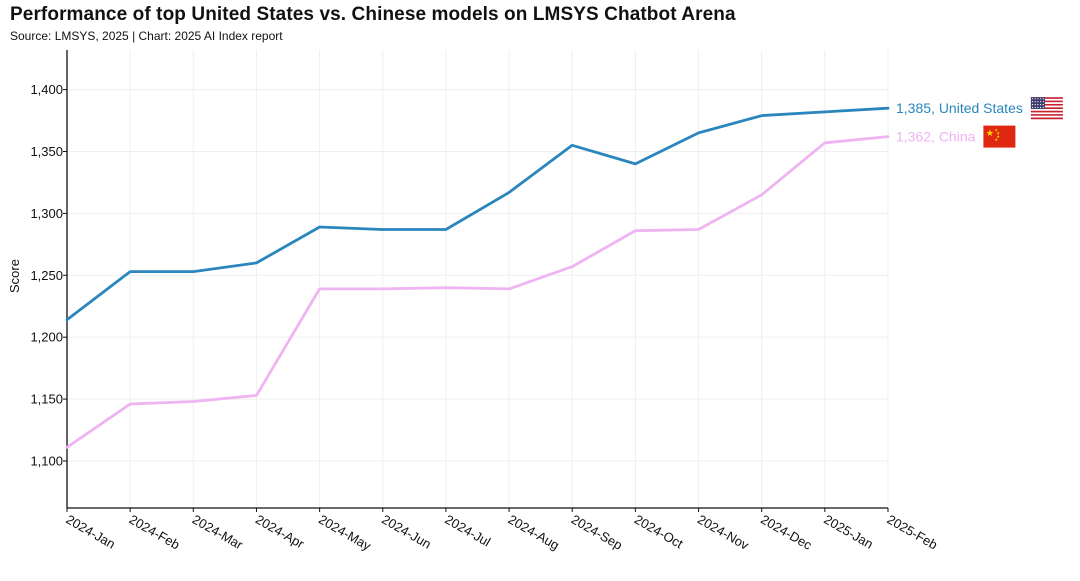 This screenshot has width=1080, height=581. What do you see at coordinates (990, 134) in the screenshot?
I see `flag-star: ★` at bounding box center [990, 134].